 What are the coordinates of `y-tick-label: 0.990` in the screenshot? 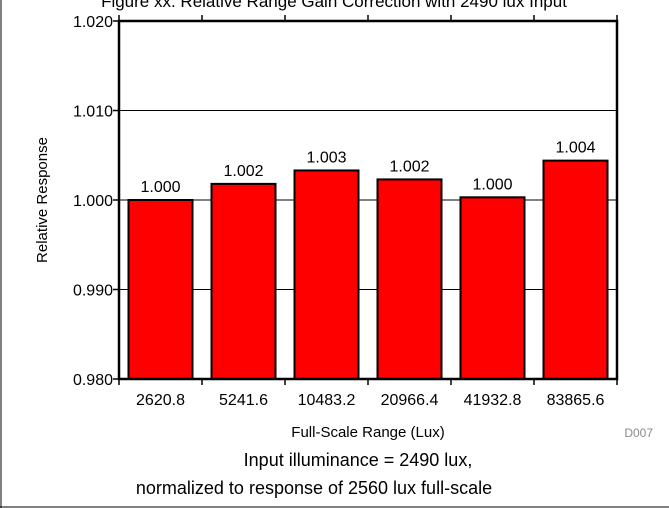 It's located at (93, 291).